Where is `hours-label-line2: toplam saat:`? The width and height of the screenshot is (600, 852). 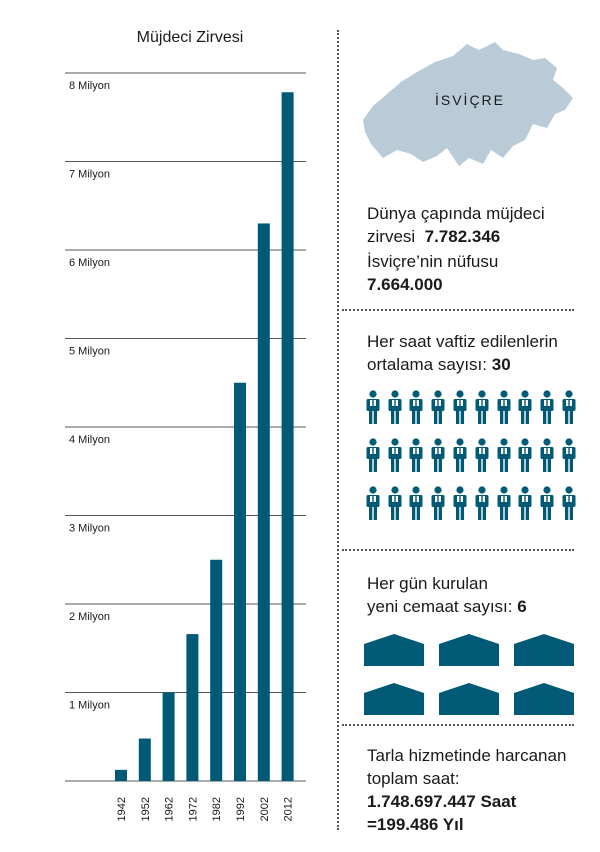
hours-label-line2: toplam saat: is located at coordinates (413, 778).